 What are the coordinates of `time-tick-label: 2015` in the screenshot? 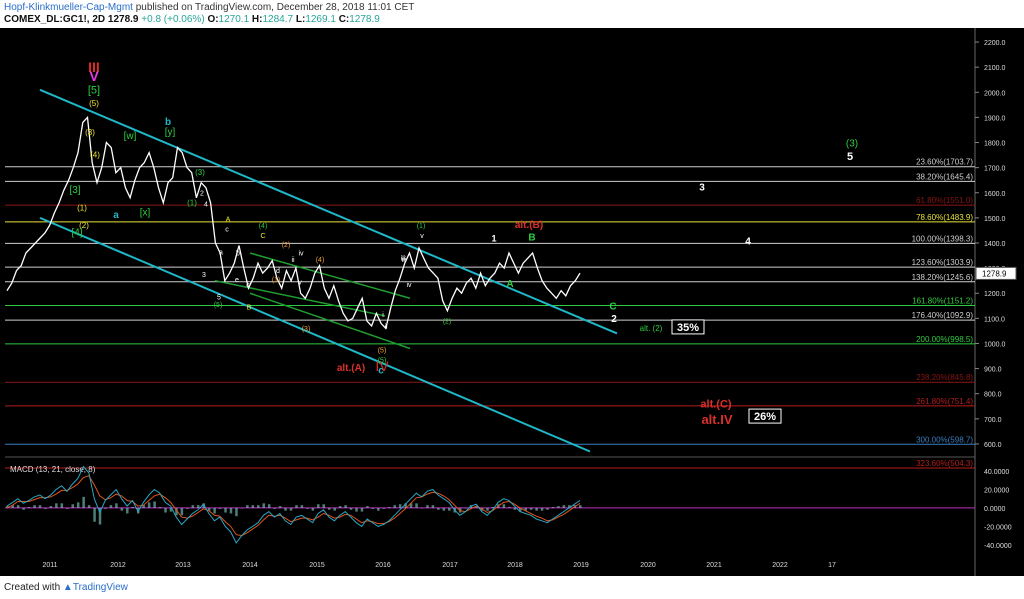 It's located at (317, 565).